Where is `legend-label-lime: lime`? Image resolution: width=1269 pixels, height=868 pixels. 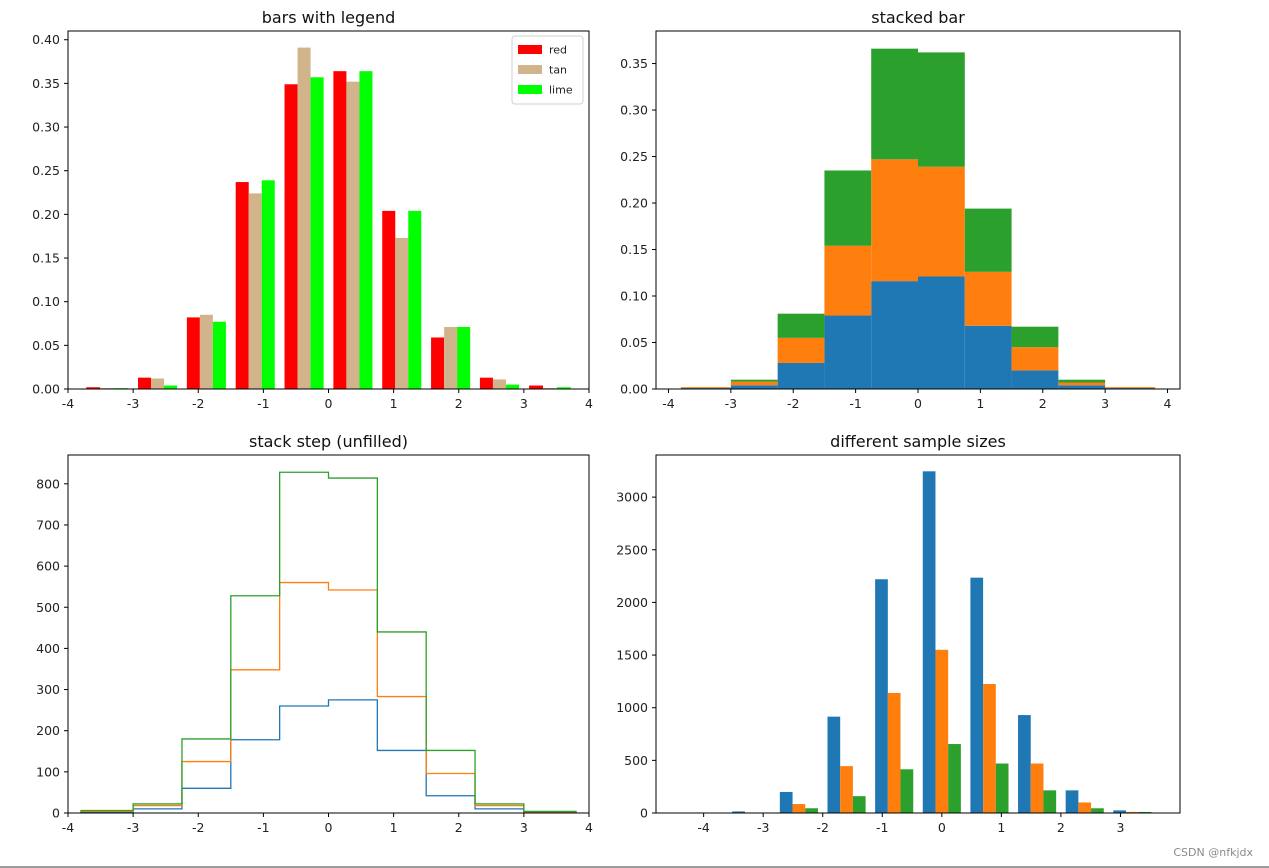 legend-label-lime: lime is located at coordinates (561, 90).